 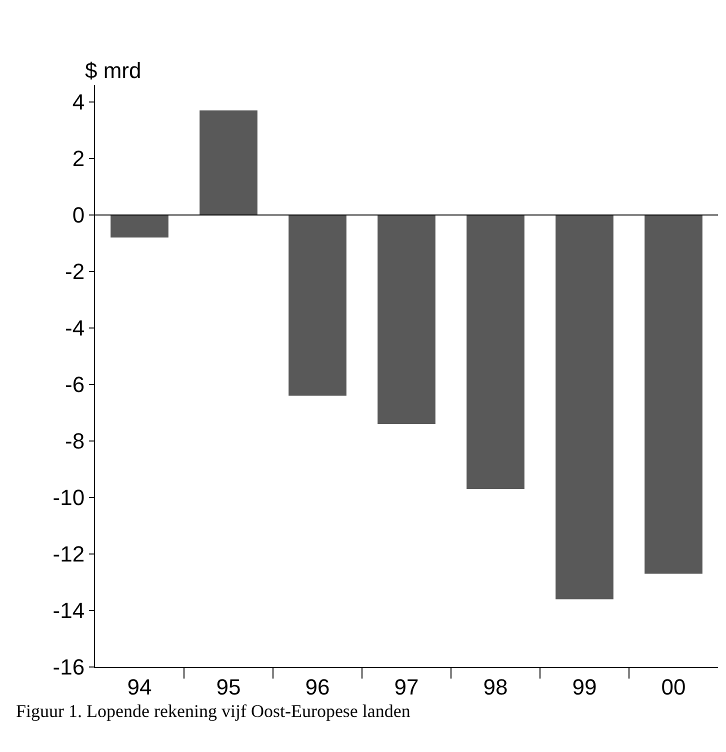 What do you see at coordinates (139, 687) in the screenshot?
I see `x-tick-label: 94` at bounding box center [139, 687].